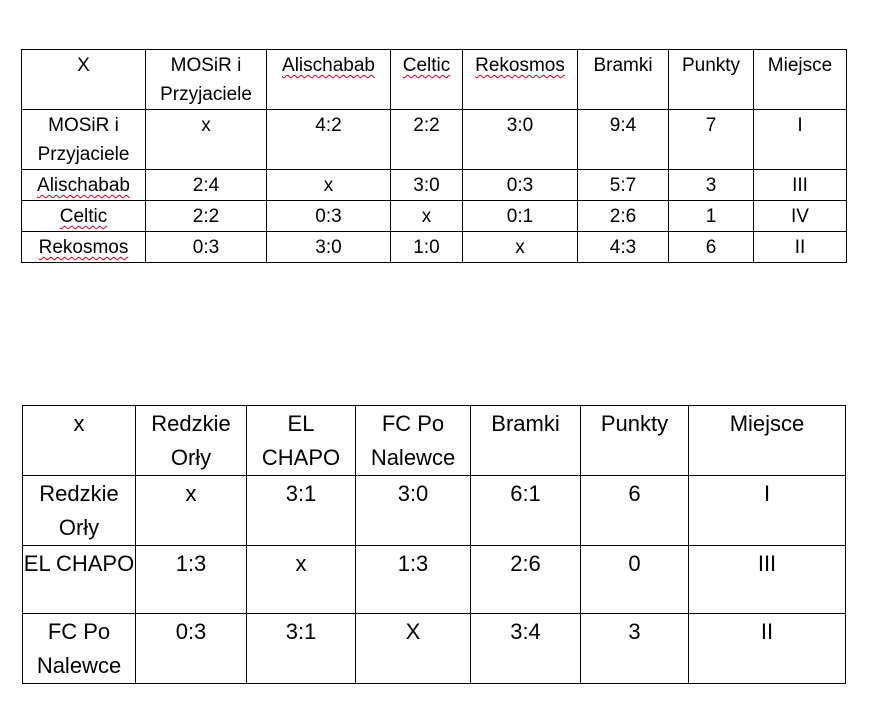 This screenshot has width=879, height=705. What do you see at coordinates (79, 579) in the screenshot?
I see `team-name-cell: EL CHAPO` at bounding box center [79, 579].